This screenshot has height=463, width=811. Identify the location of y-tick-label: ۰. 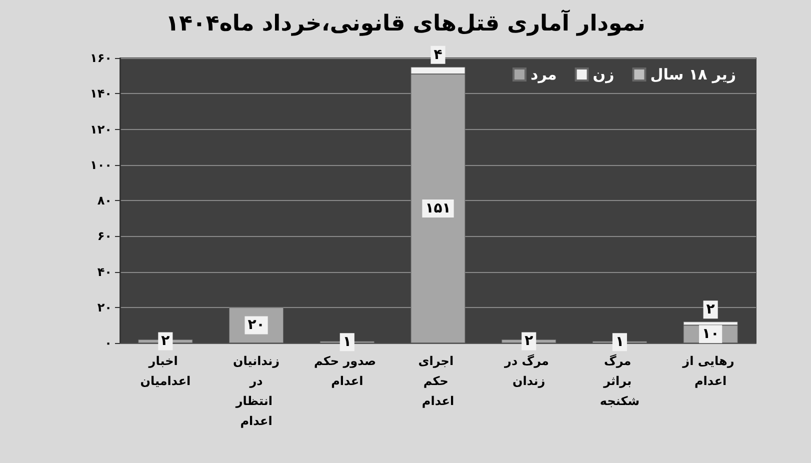
(108, 343).